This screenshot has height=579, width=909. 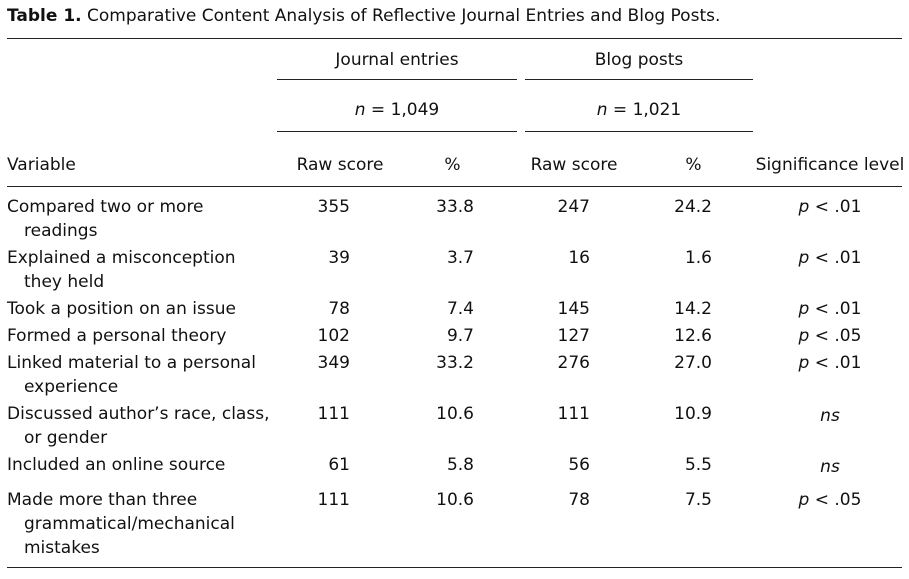 I want to click on row-variable-label: Included an online source, so click(x=142, y=465).